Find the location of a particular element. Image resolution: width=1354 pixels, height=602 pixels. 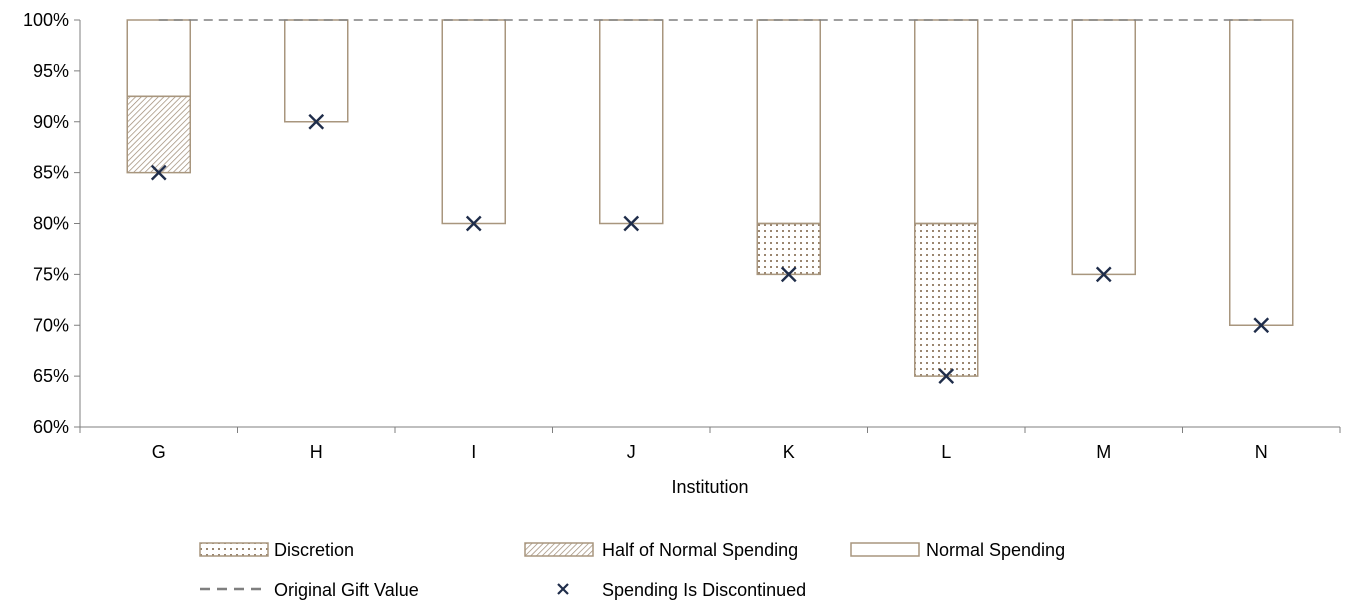

y-tick-label: 100% is located at coordinates (46, 20).